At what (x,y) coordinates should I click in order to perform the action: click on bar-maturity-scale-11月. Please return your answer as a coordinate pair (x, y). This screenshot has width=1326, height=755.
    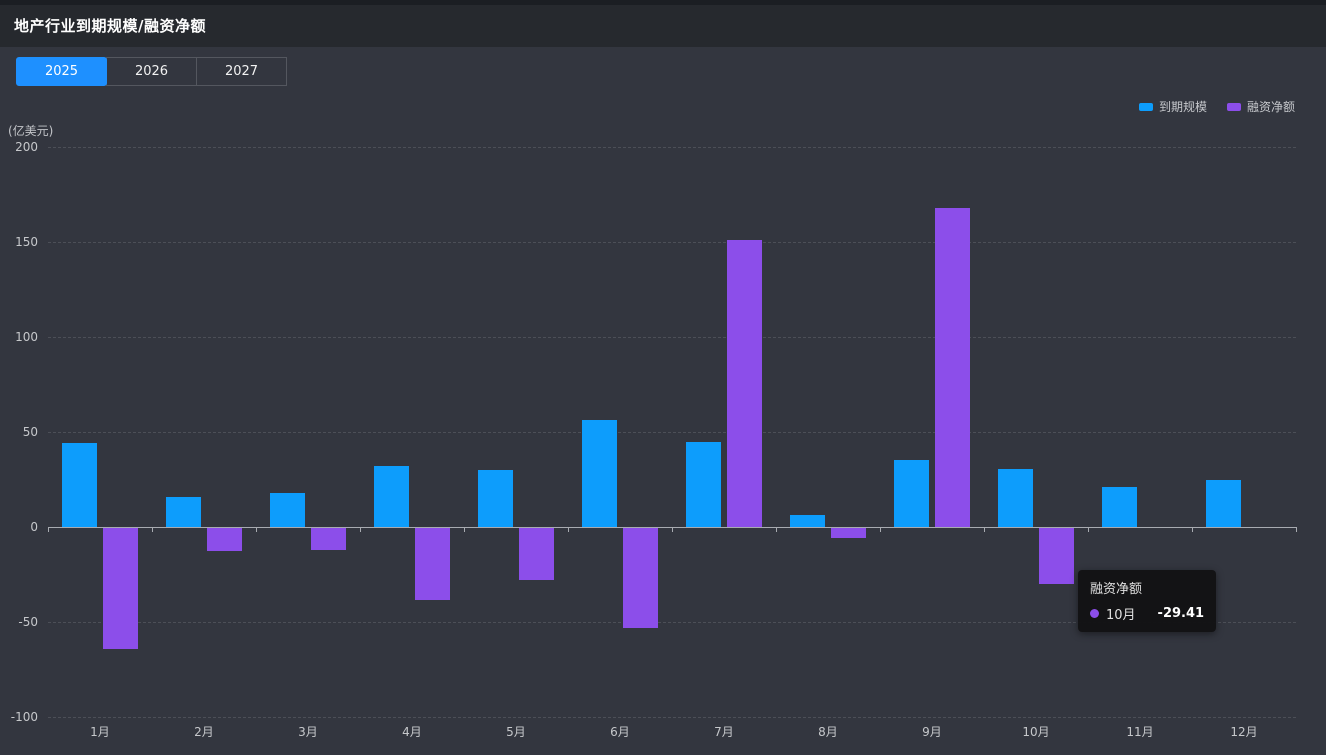
    Looking at the image, I should click on (1119, 506).